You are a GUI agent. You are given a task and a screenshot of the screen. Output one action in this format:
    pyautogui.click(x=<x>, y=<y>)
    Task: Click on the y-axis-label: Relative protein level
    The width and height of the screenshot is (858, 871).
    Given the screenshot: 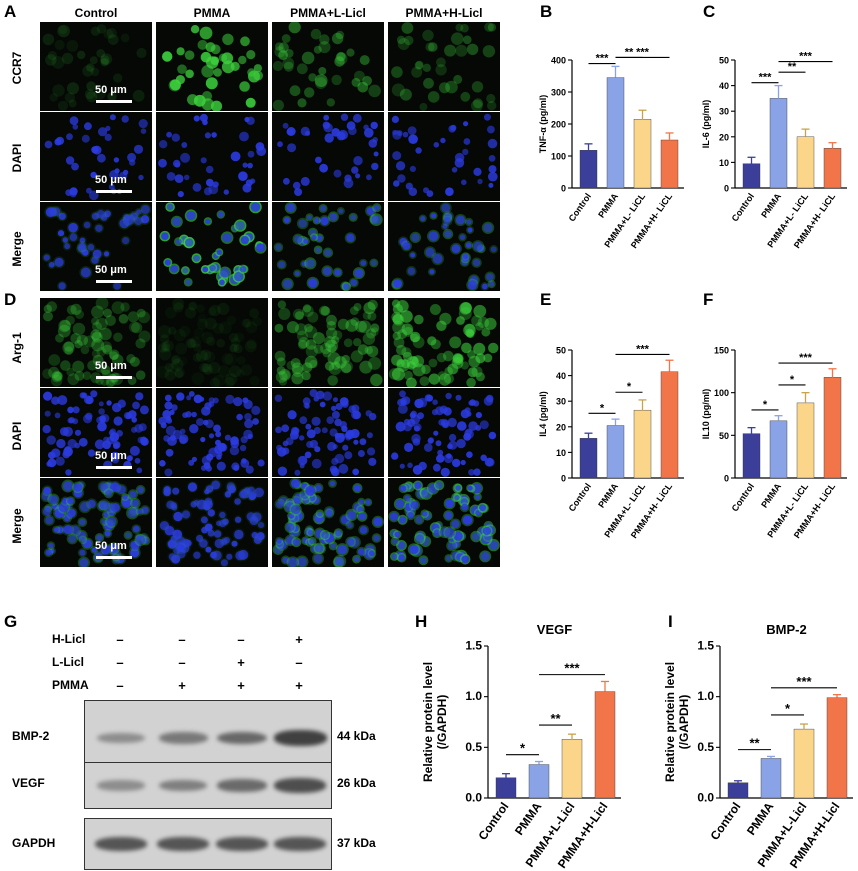 What is the action you would take?
    pyautogui.click(x=428, y=722)
    